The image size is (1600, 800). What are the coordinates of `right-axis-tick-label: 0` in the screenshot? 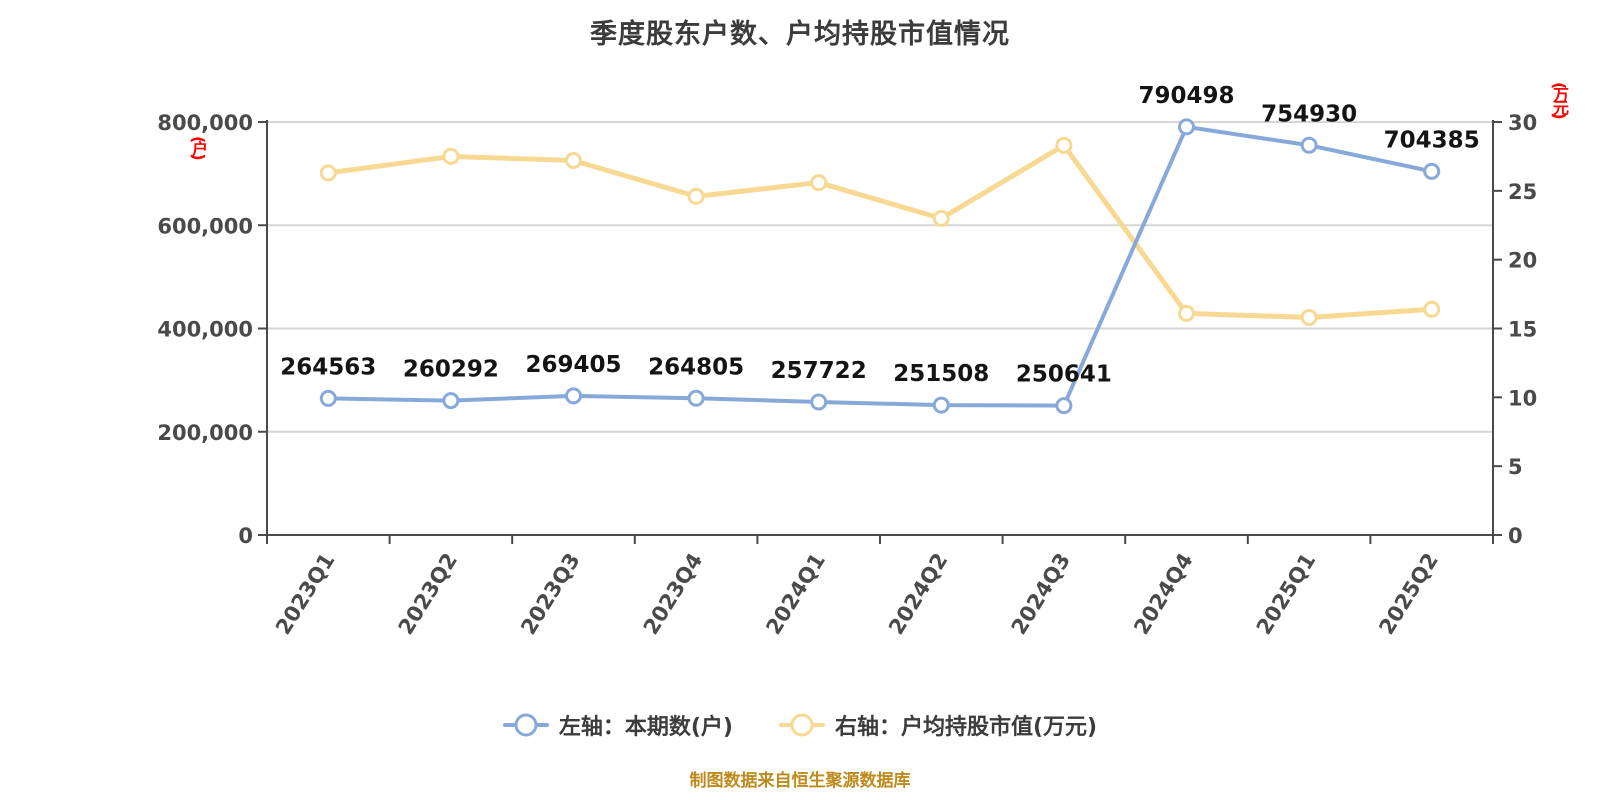 It's located at (1515, 536).